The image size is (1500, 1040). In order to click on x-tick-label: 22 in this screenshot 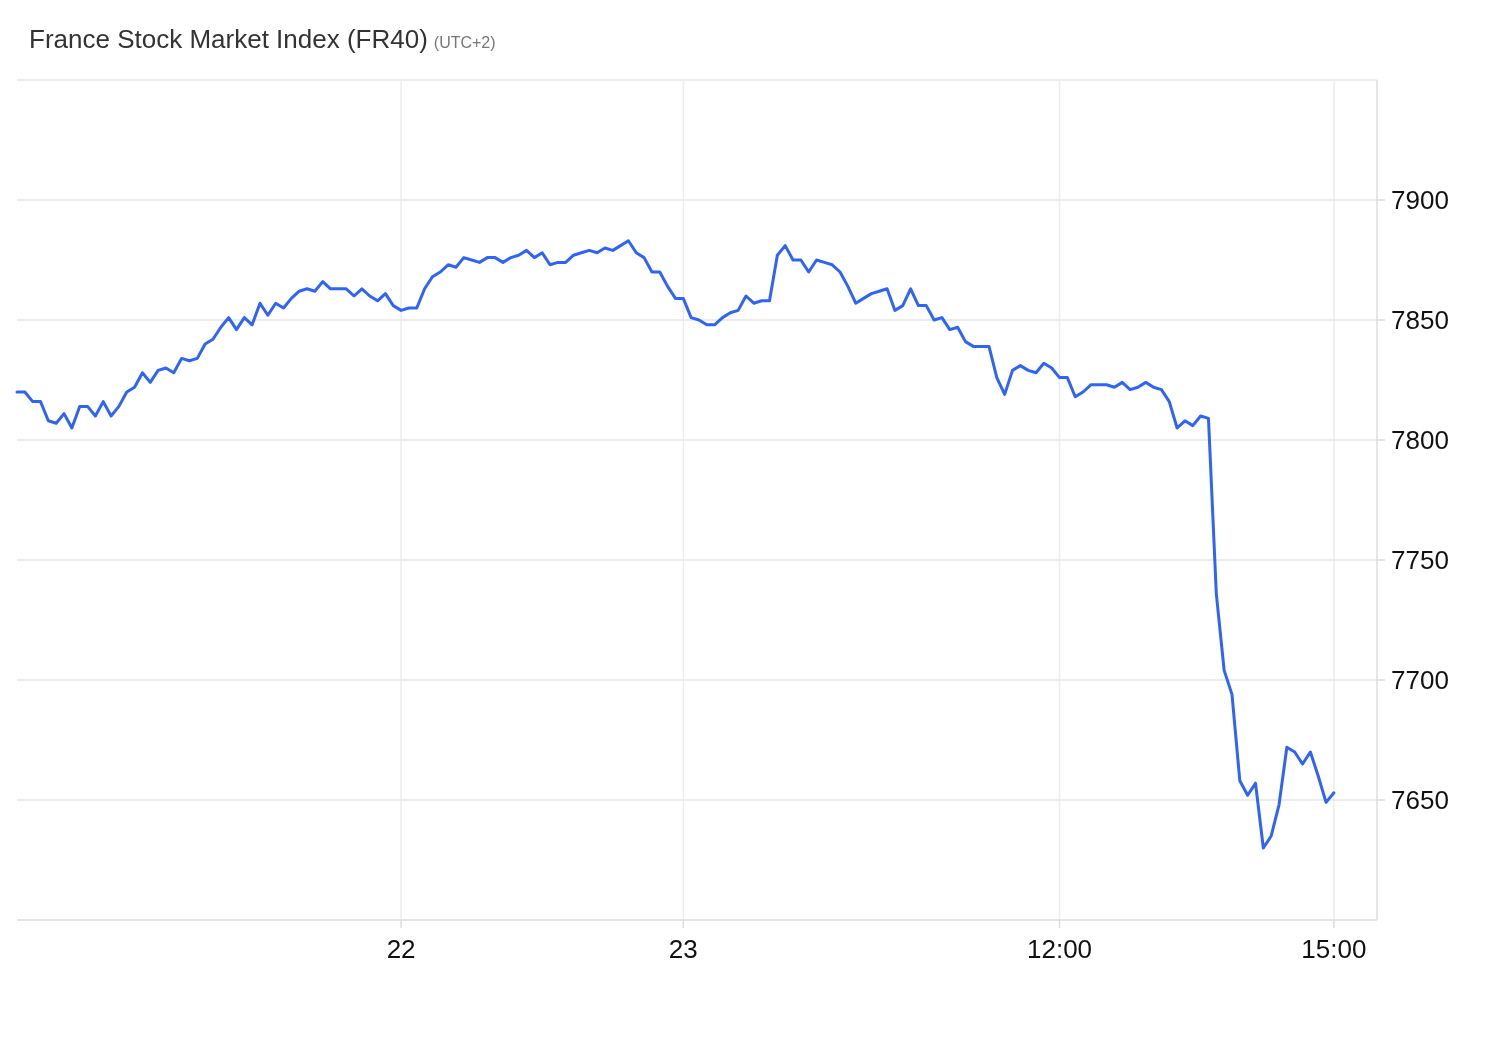, I will do `click(401, 949)`.